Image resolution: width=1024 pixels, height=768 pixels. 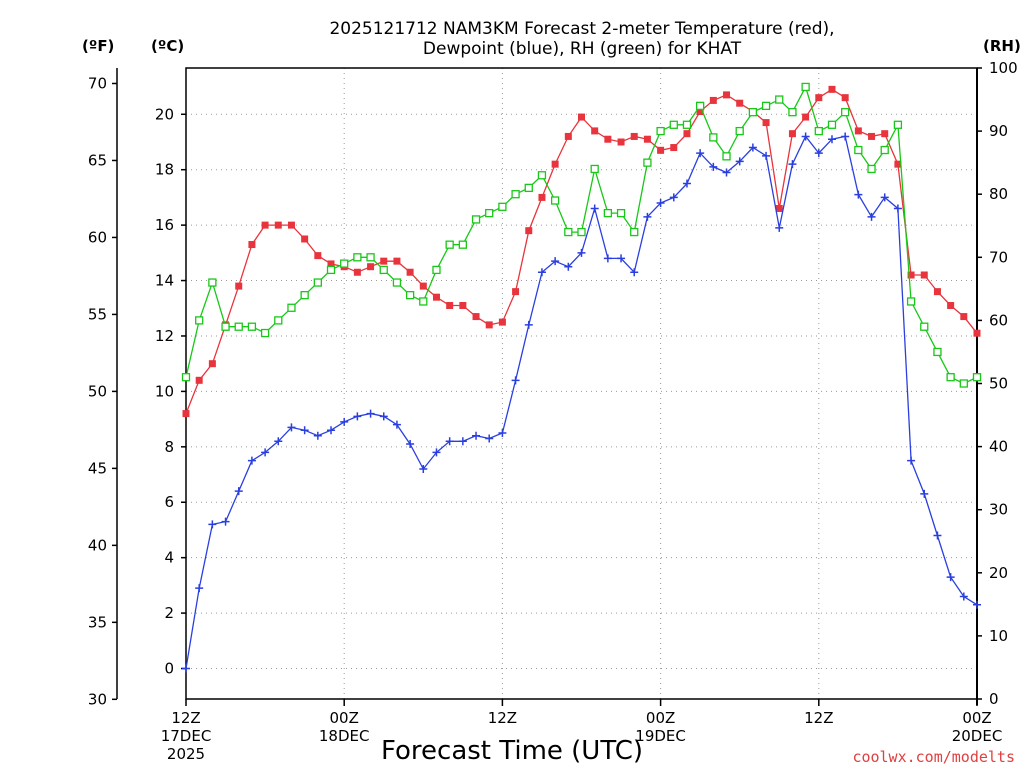 What do you see at coordinates (994, 699) in the screenshot?
I see `rh-tick-label-0: 0` at bounding box center [994, 699].